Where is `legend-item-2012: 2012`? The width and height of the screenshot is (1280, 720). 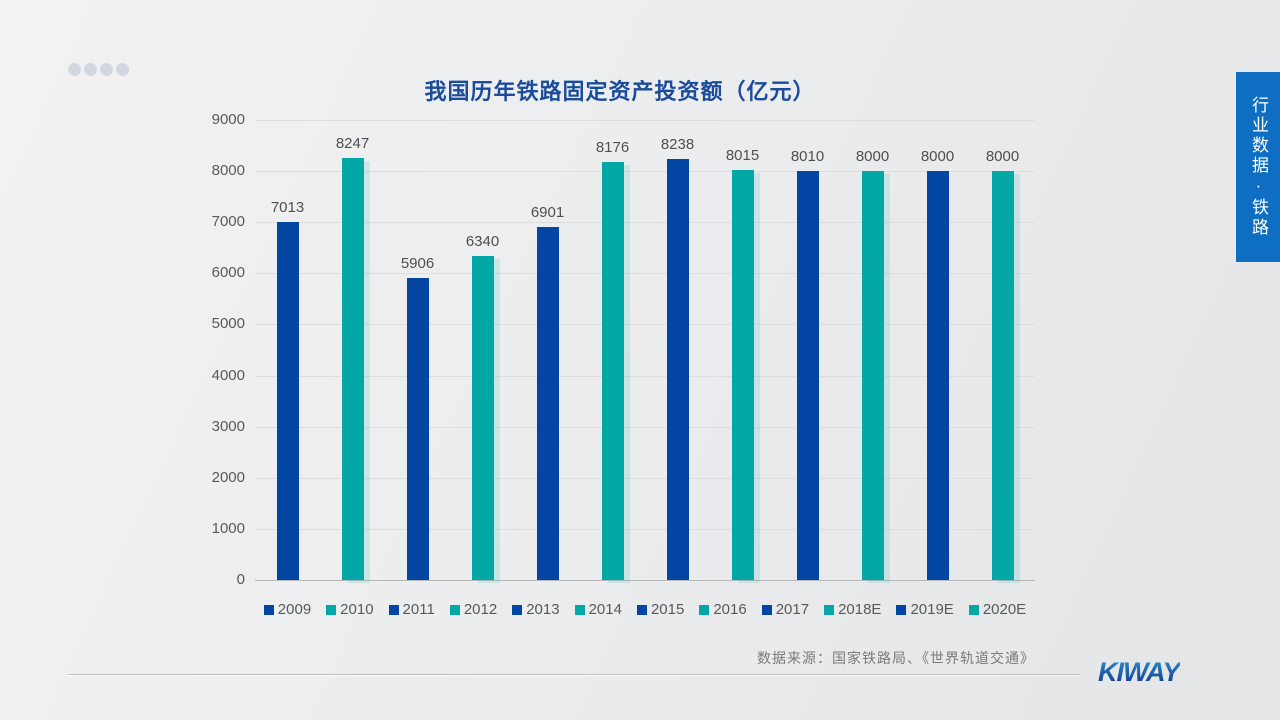 legend-item-2012: 2012 is located at coordinates (473, 609).